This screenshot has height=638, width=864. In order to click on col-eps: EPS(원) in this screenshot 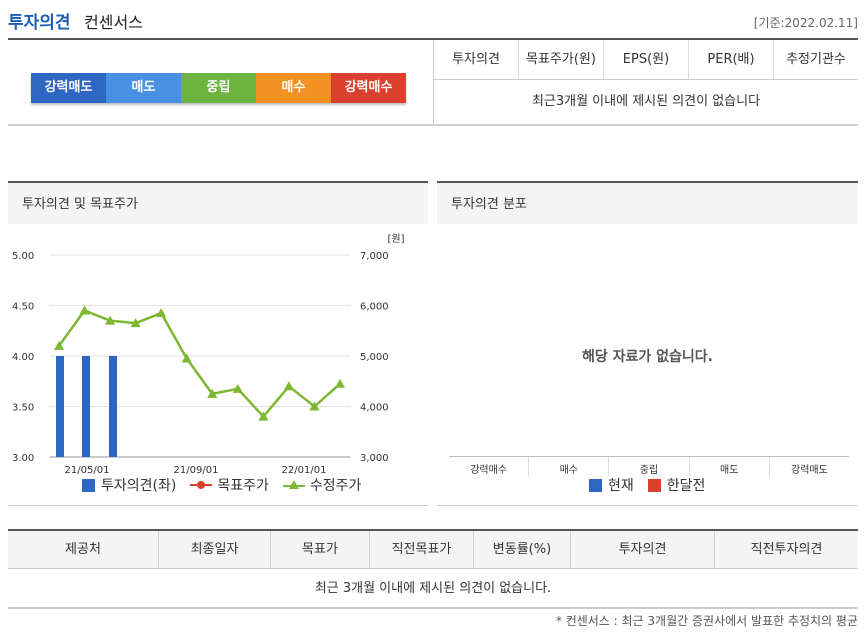, I will do `click(645, 59)`.